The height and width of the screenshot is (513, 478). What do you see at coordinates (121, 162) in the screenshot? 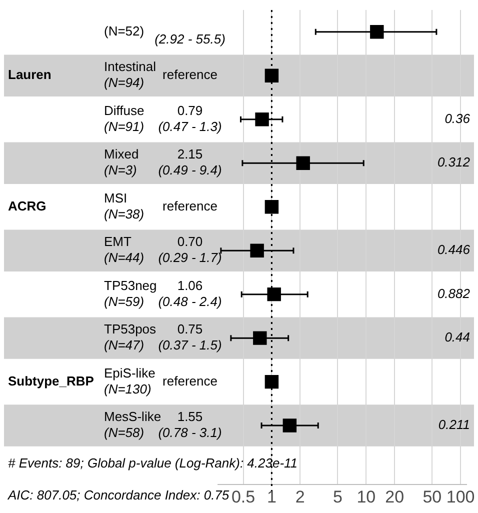
I see `y-tick-label: Mixed (N=3)` at bounding box center [121, 162].